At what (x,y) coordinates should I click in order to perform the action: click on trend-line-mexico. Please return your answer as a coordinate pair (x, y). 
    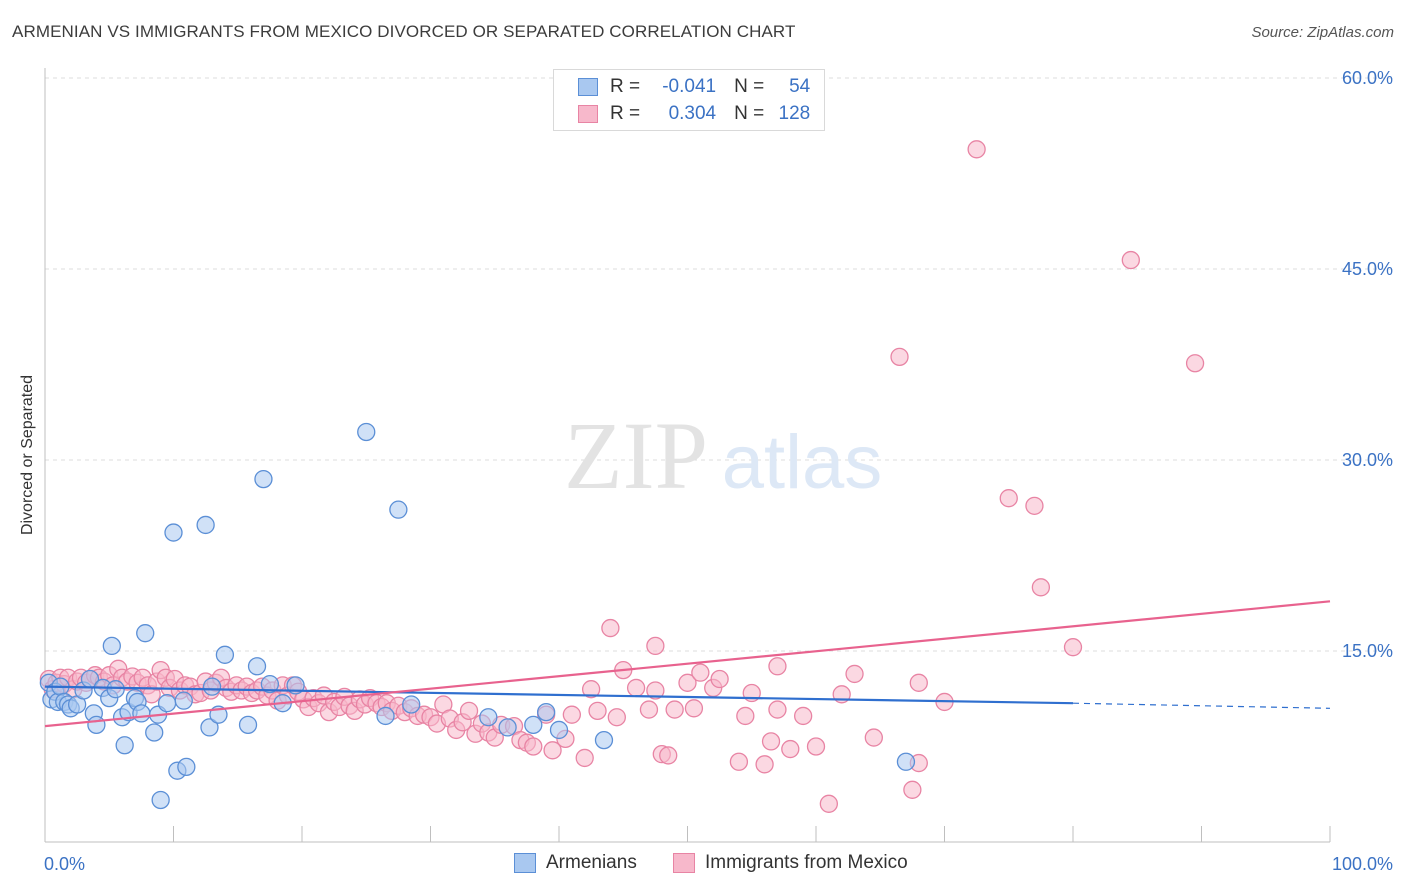
    Looking at the image, I should click on (687, 664).